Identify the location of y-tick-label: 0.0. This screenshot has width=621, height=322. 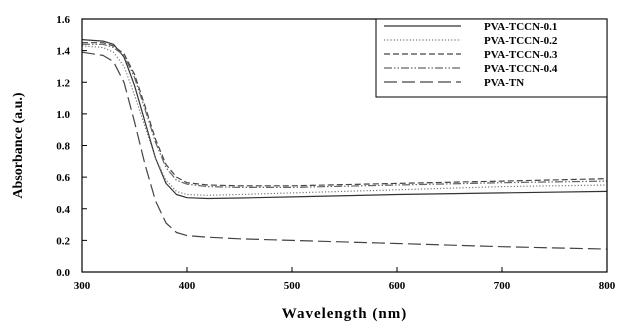
(63, 273).